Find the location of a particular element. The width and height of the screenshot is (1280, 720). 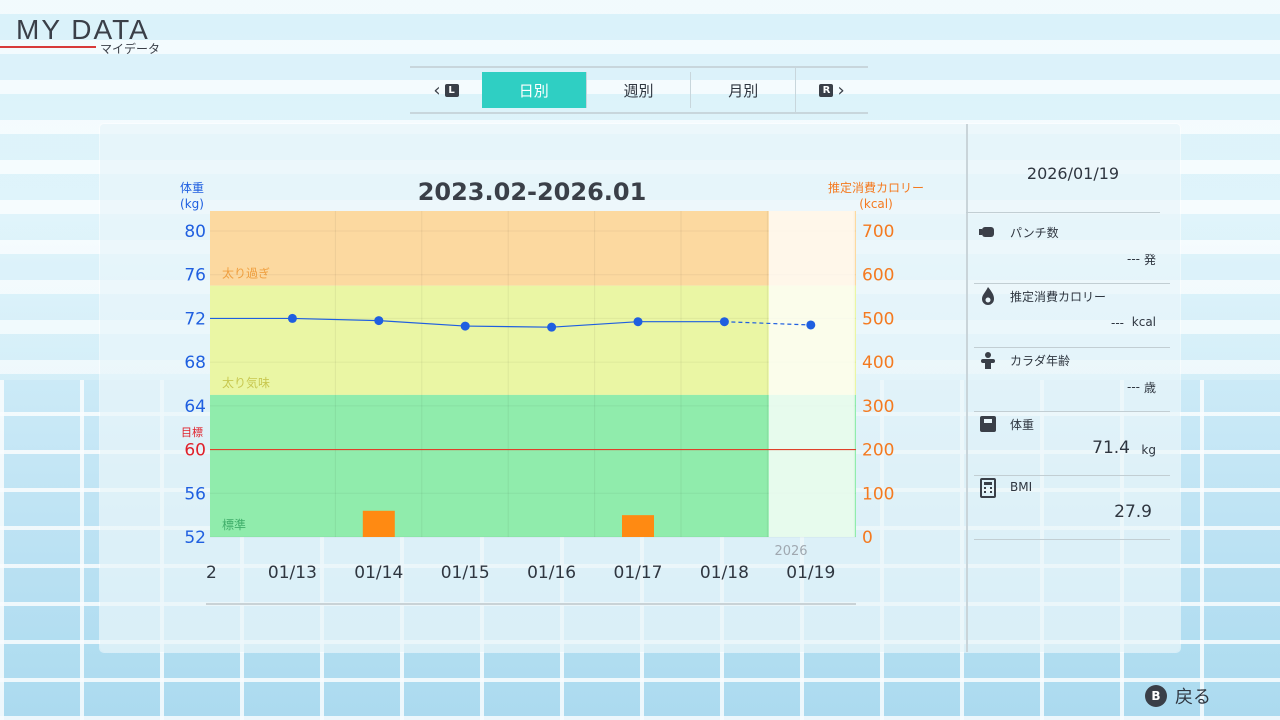

selected-date: 2026/01/19 is located at coordinates (1073, 173).